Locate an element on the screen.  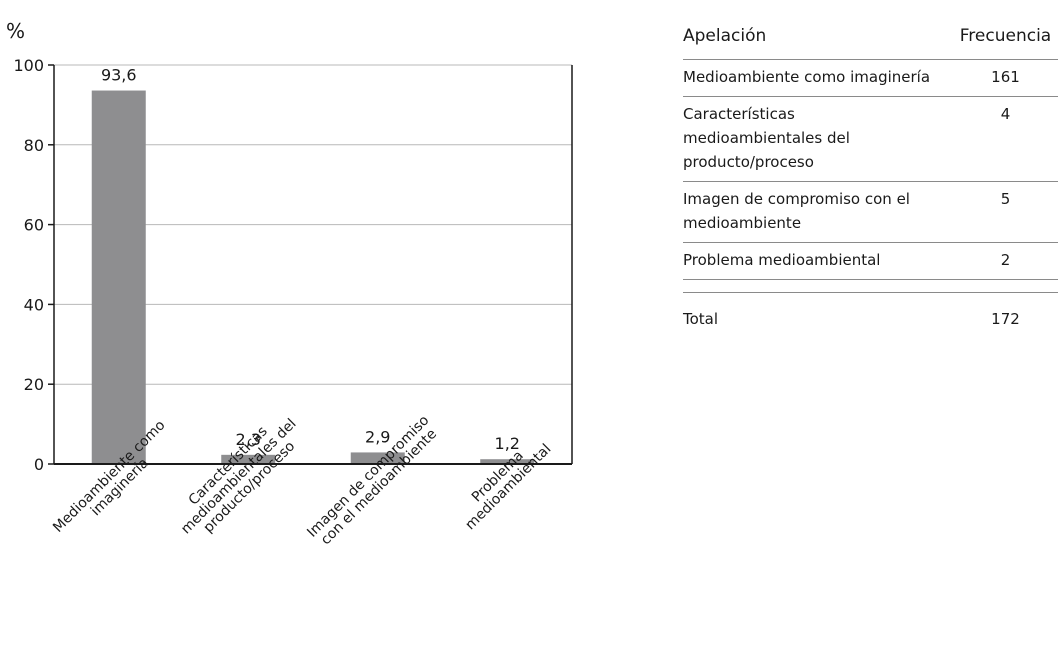
y-tick-label: 20 is located at coordinates (34, 384).